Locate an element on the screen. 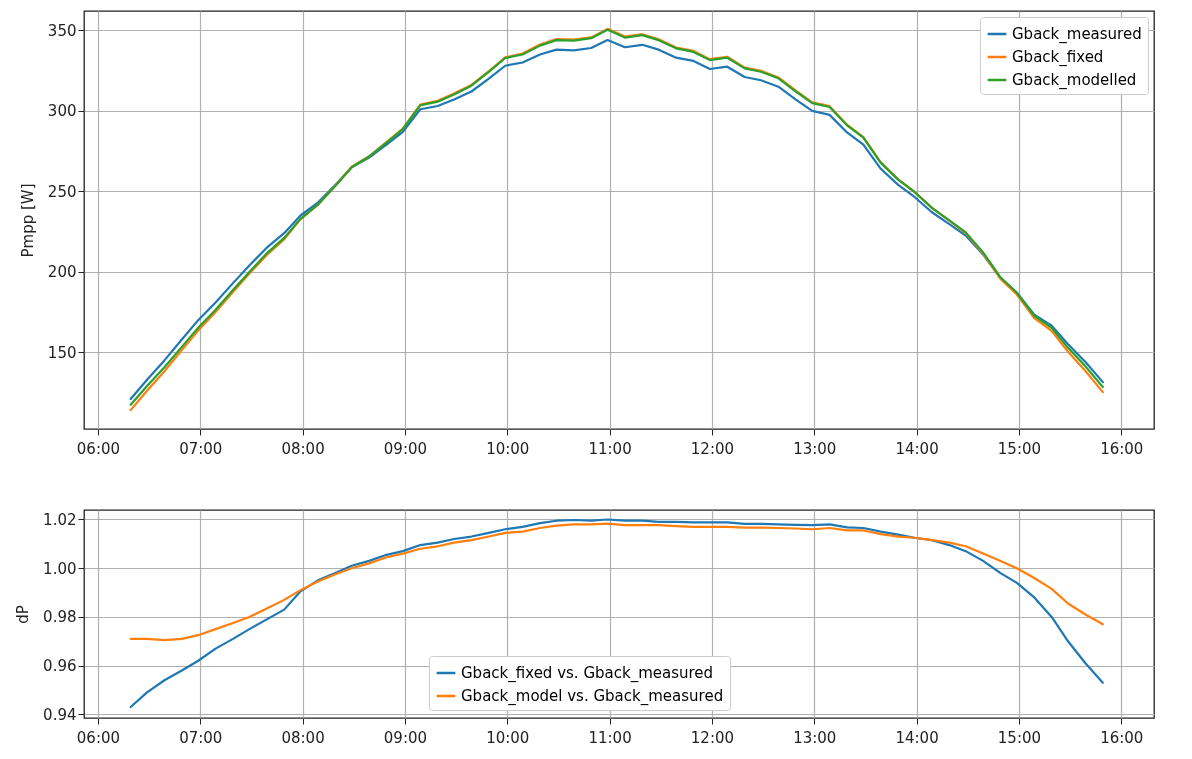 This screenshot has width=1192, height=759. y-tick-label: 200 is located at coordinates (62, 272).